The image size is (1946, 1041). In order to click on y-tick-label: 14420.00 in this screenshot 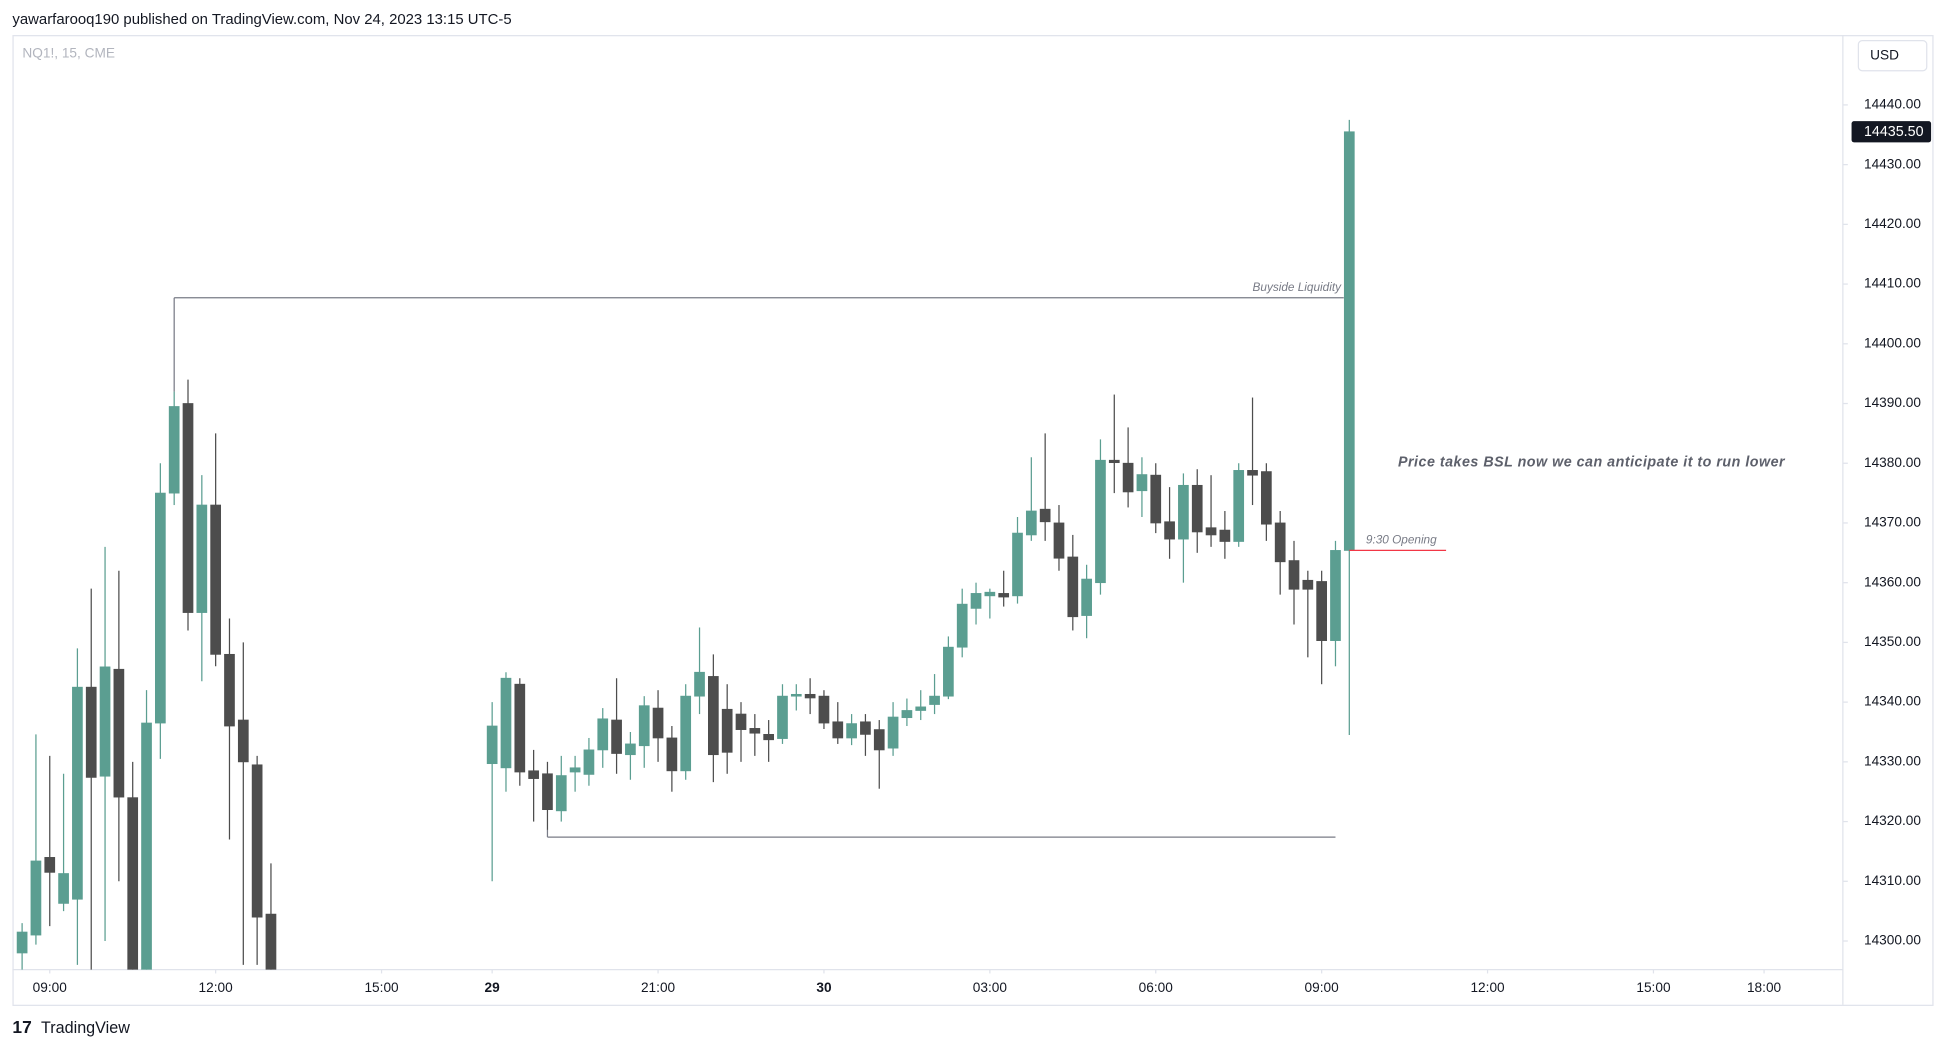, I will do `click(1892, 223)`.